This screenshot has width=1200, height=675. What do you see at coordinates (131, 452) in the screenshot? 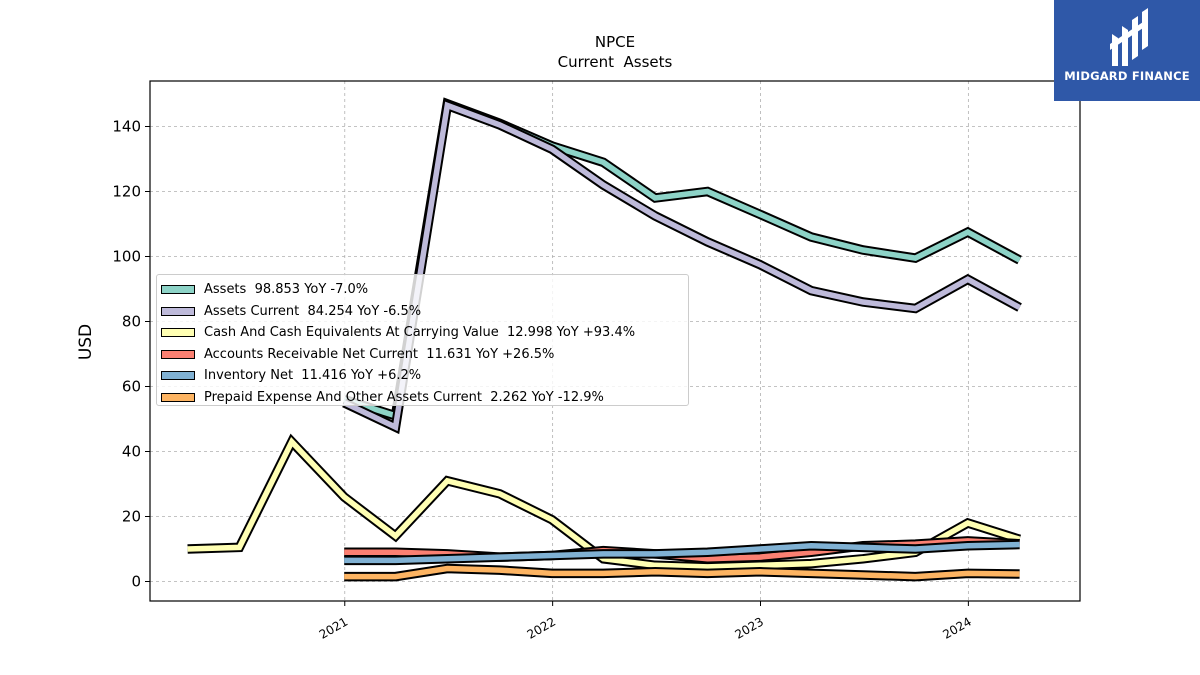
I see `y-tick-label: 40` at bounding box center [131, 452].